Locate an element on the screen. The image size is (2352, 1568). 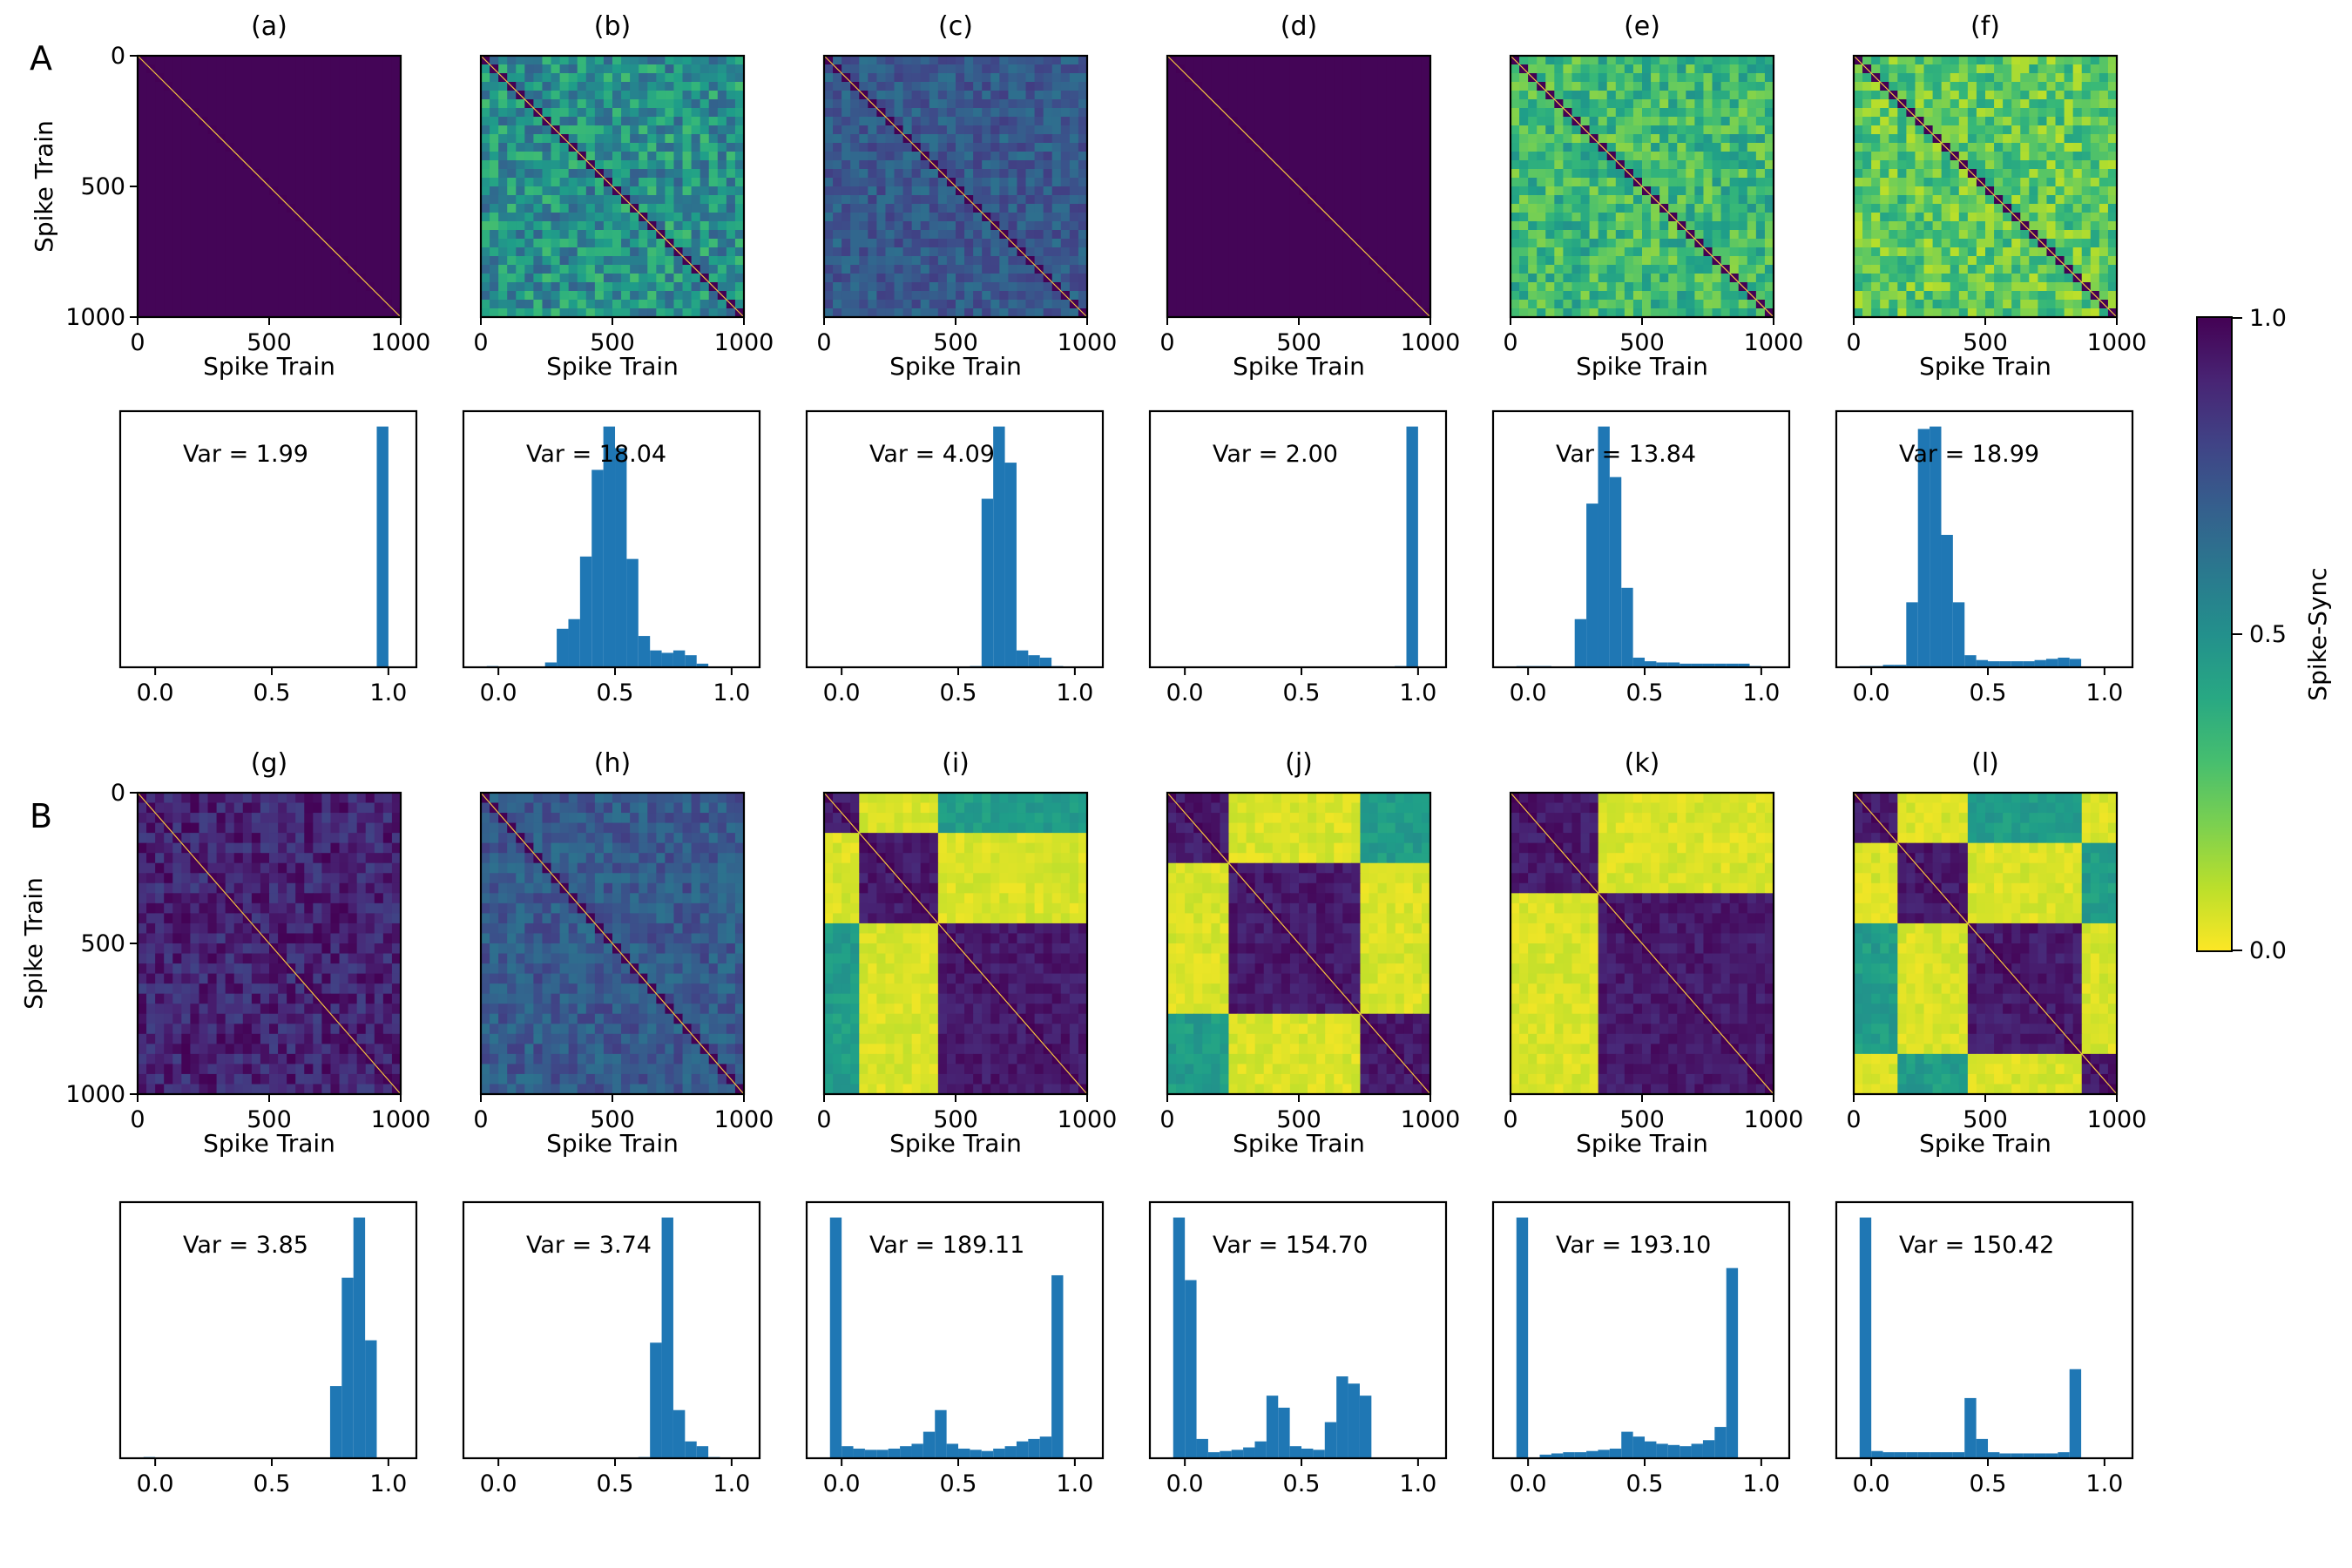
x-tick-label: 1000 is located at coordinates (1088, 342).